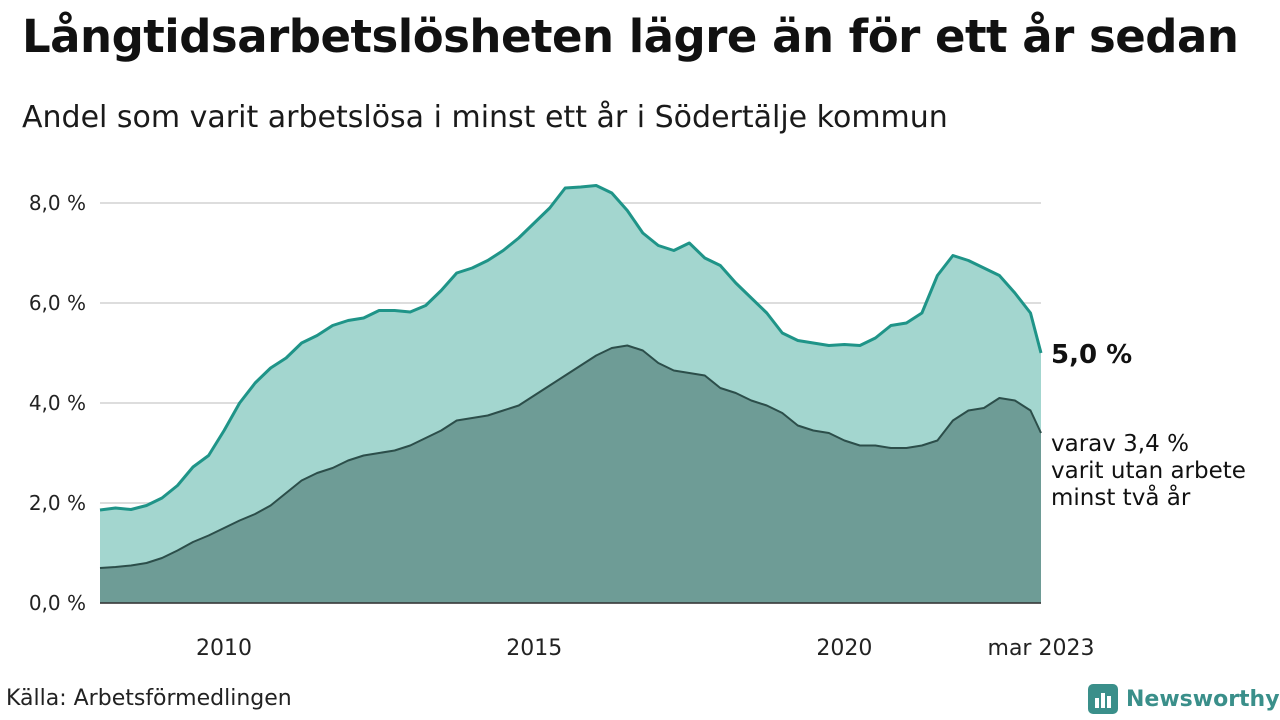 The image size is (1280, 720). I want to click on brand-logo: Newsworthy, so click(1184, 699).